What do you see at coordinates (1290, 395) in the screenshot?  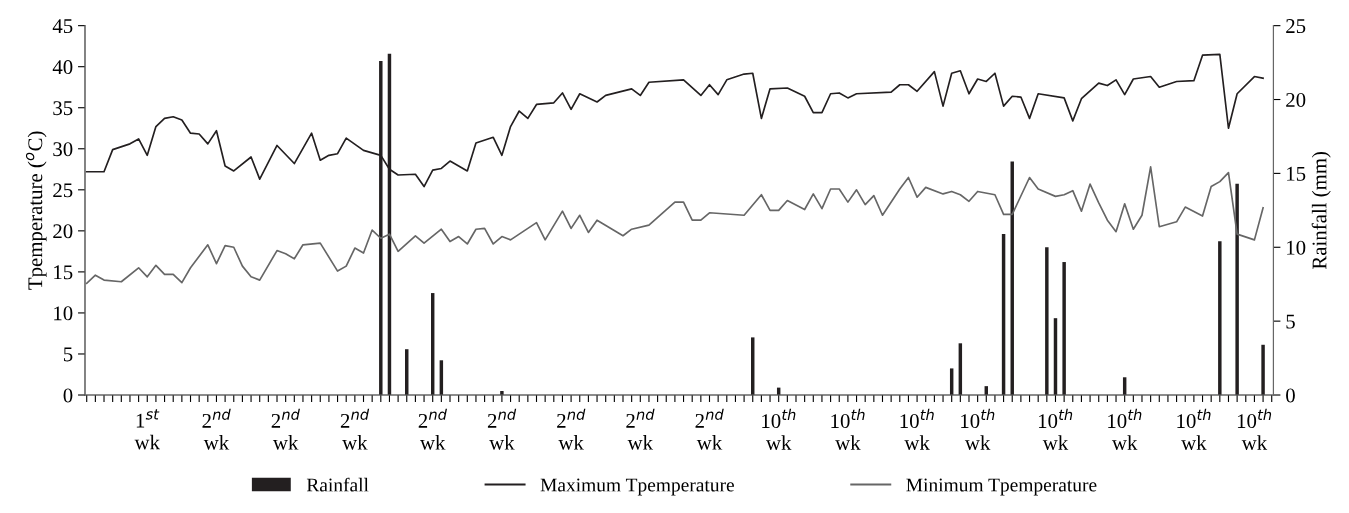 I see `y2-tick-label: 0` at bounding box center [1290, 395].